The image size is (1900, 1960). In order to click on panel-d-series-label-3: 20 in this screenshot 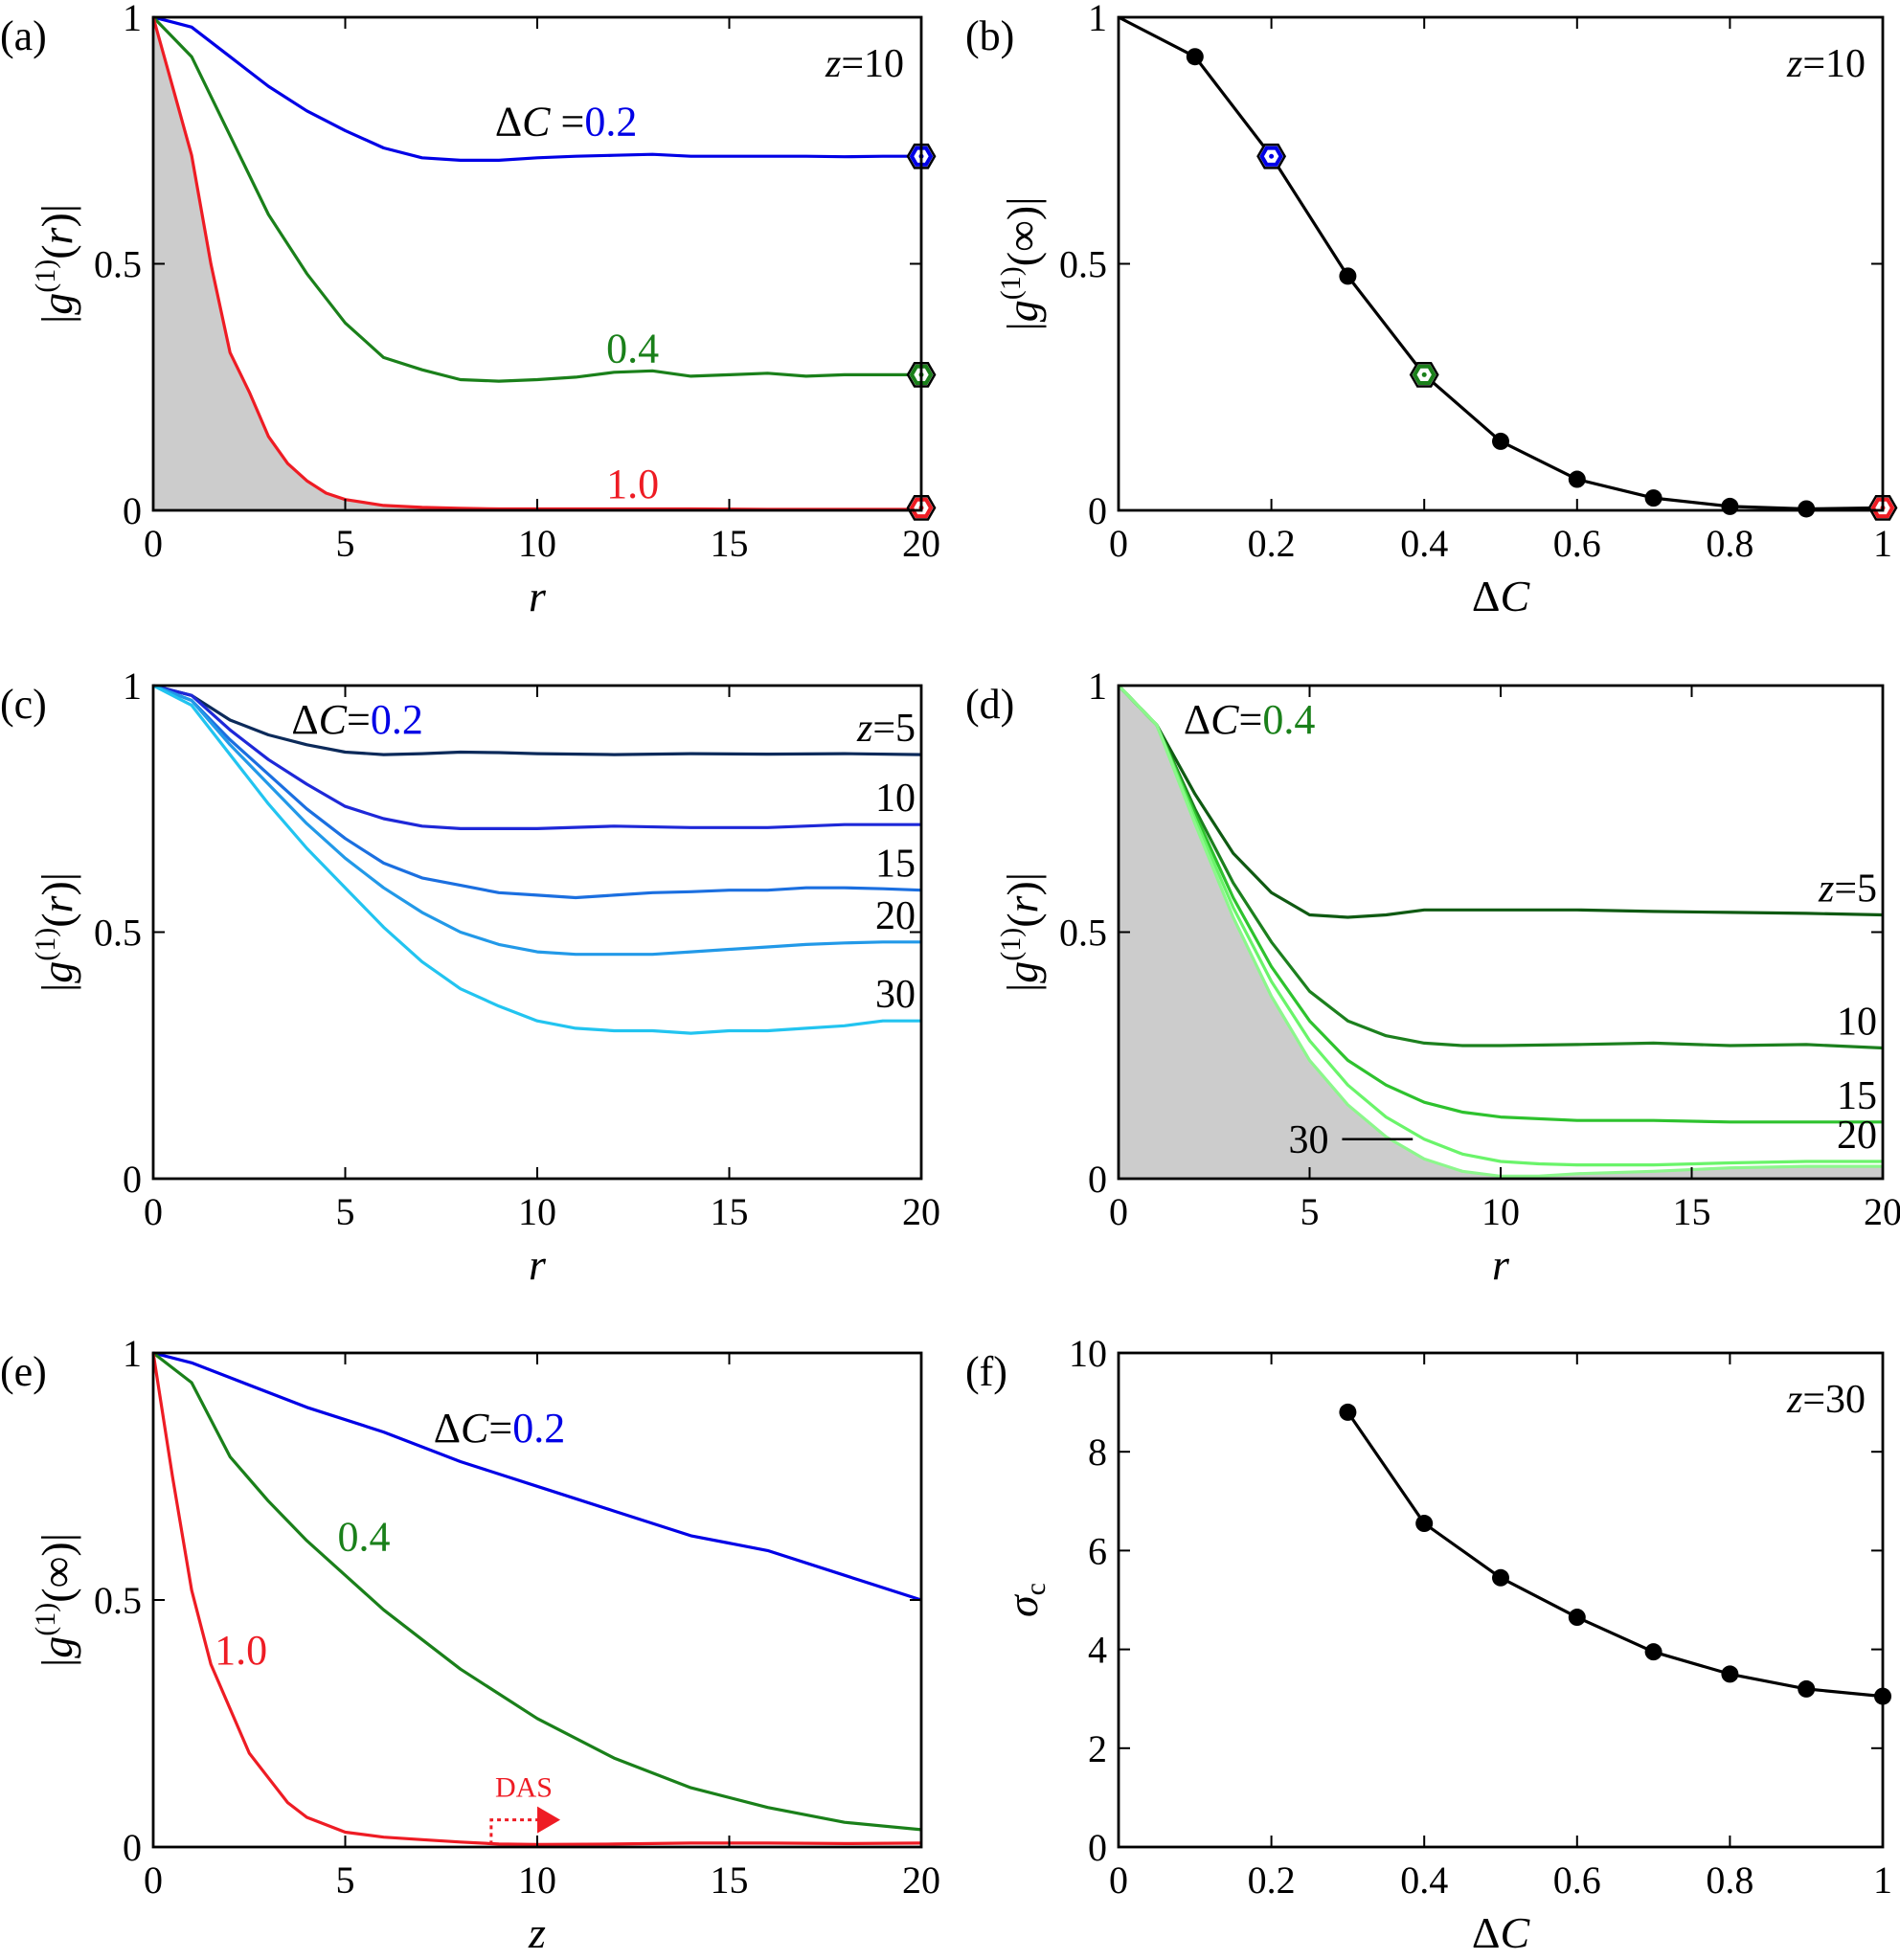, I will do `click(1857, 1136)`.